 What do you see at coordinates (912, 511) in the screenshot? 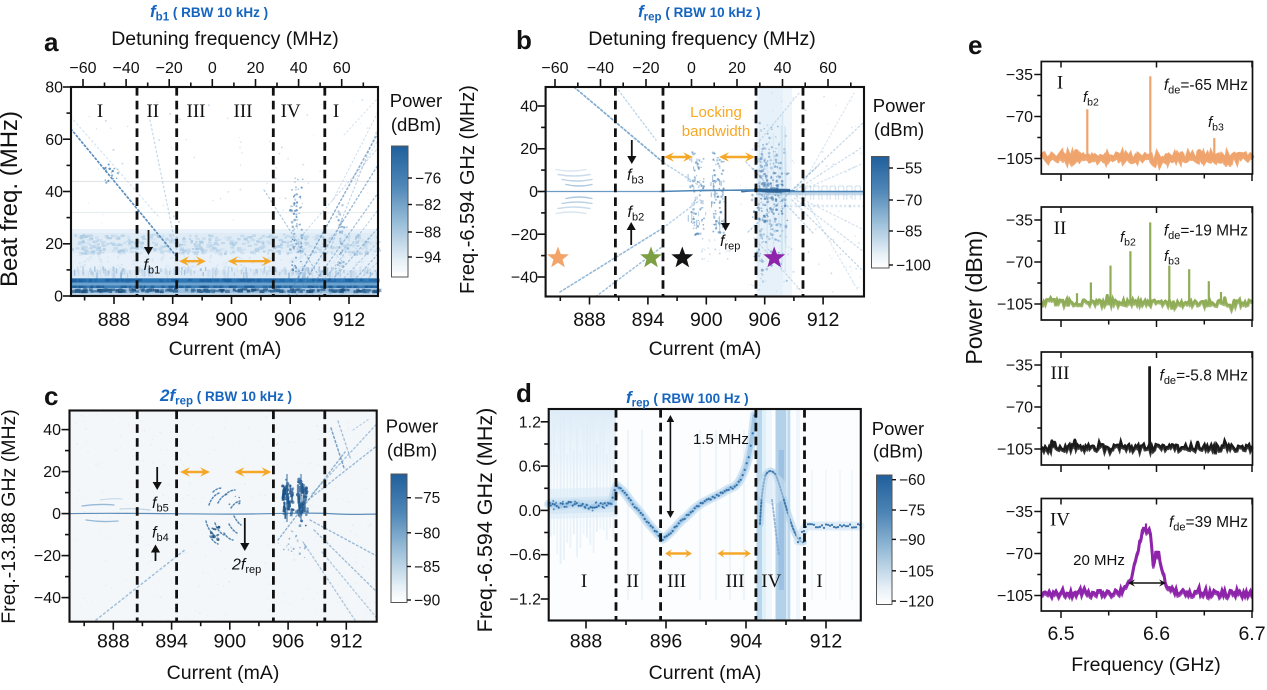
I see `svg-text: −75` at bounding box center [912, 511].